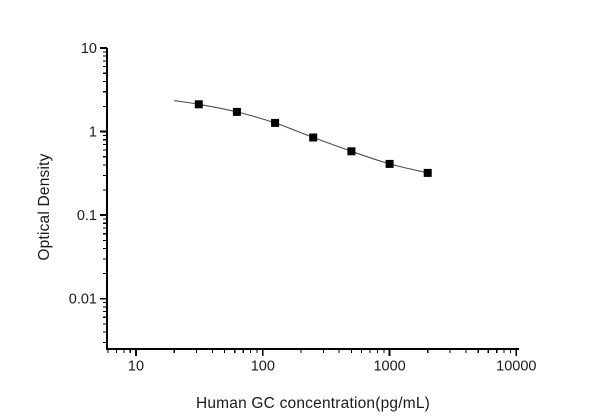 Image resolution: width=600 pixels, height=419 pixels. What do you see at coordinates (93, 133) in the screenshot?
I see `y-tick-label: 1` at bounding box center [93, 133].